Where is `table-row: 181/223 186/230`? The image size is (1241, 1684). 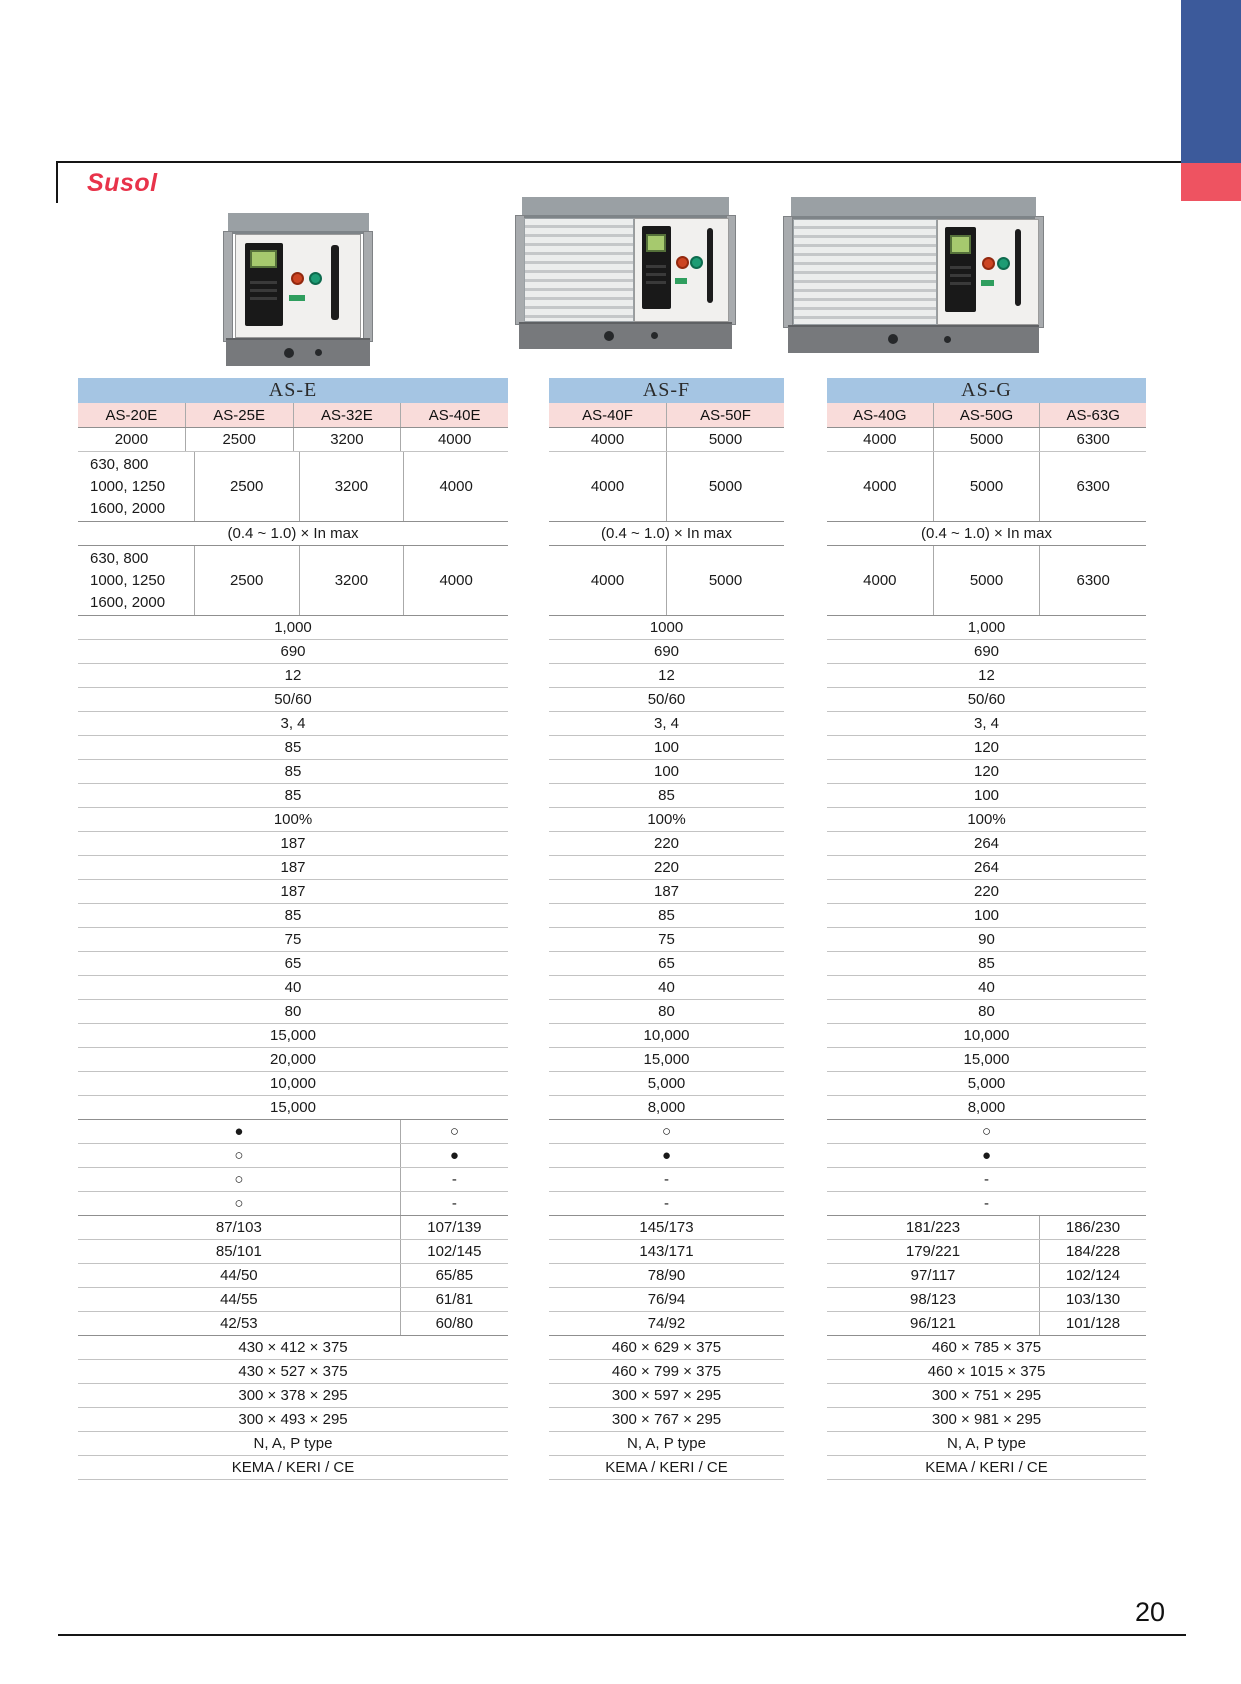 table-row: 181/223 186/230 is located at coordinates (986, 1228).